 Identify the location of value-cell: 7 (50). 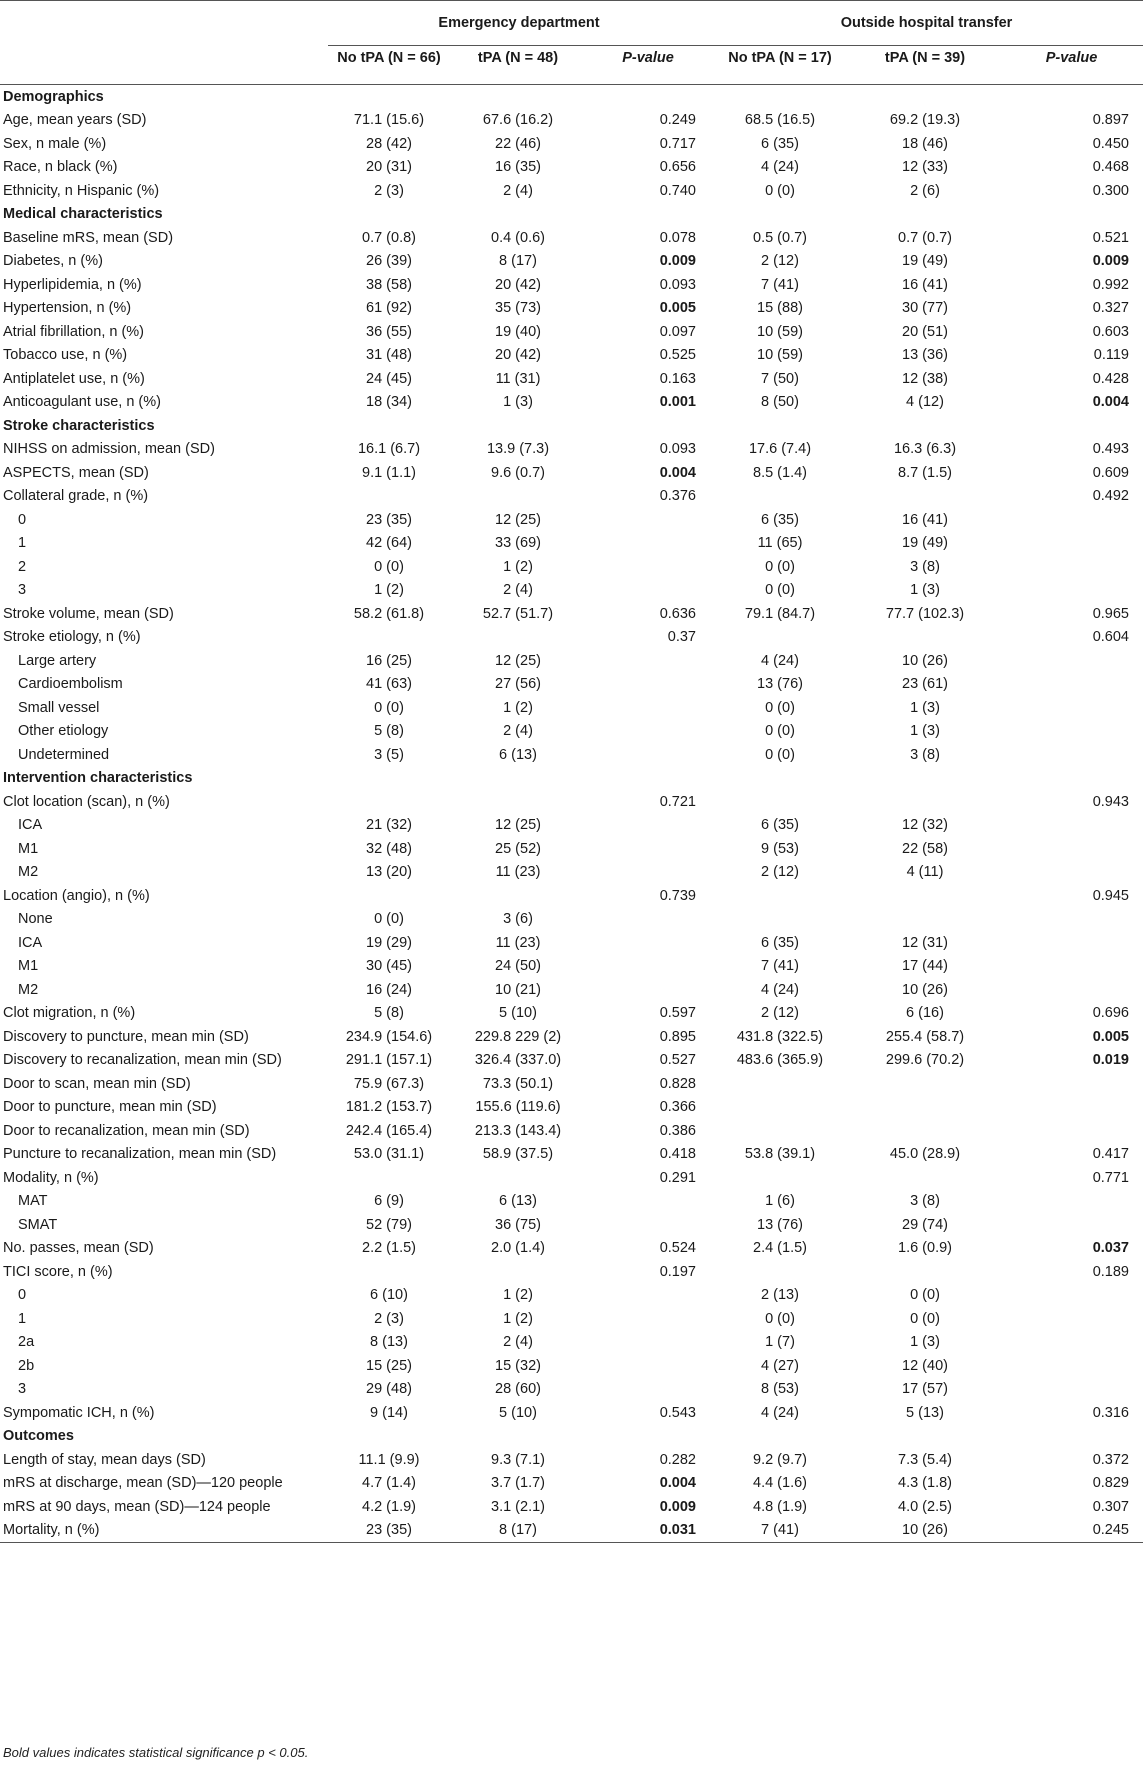
(780, 378).